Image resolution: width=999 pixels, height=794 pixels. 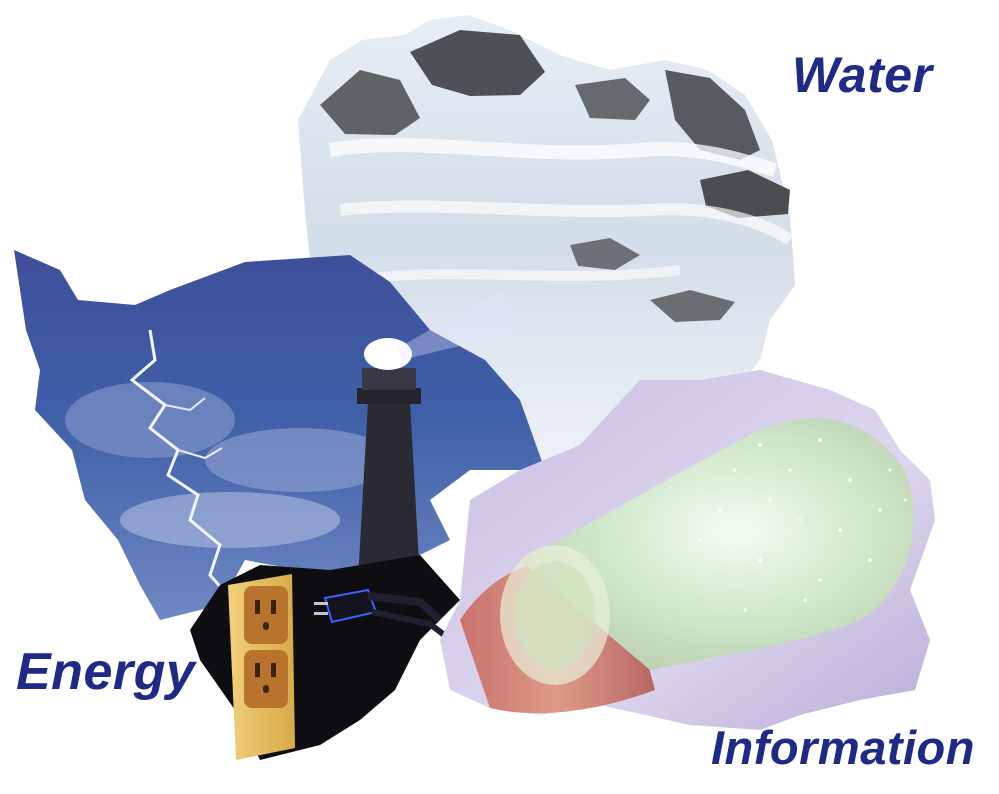 What do you see at coordinates (843, 747) in the screenshot?
I see `information-label: Information` at bounding box center [843, 747].